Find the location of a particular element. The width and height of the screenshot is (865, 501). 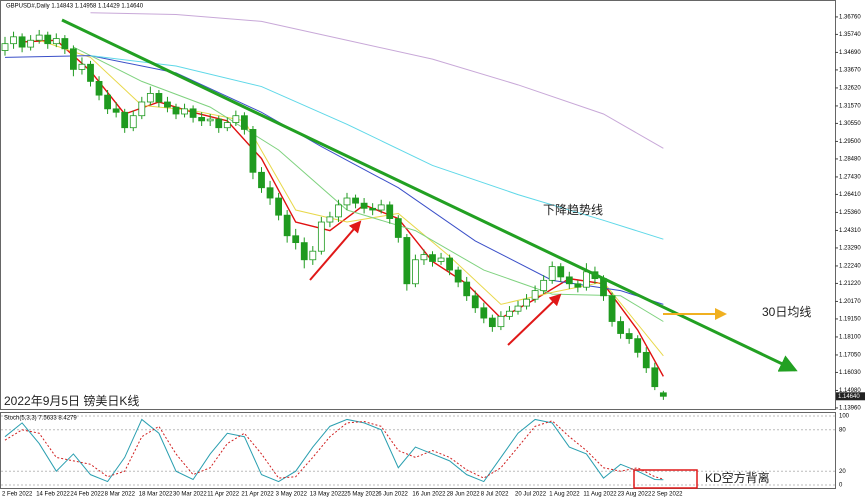

x-tick-label: 14 Feb 2022 is located at coordinates (53, 495).